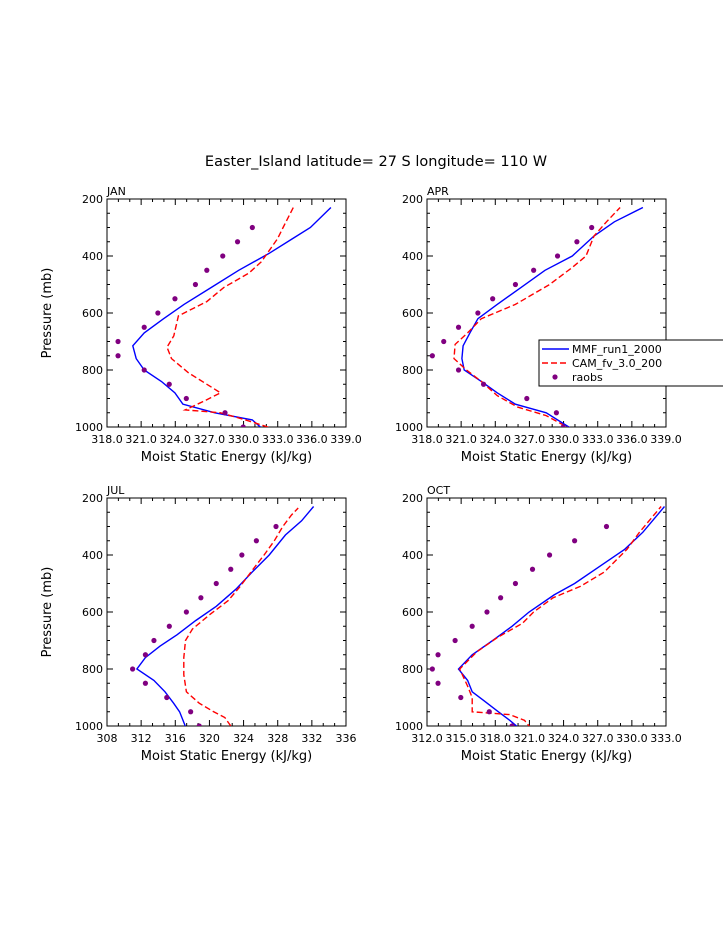  I want to click on legend-label: MMF_run1_2000, so click(617, 349).